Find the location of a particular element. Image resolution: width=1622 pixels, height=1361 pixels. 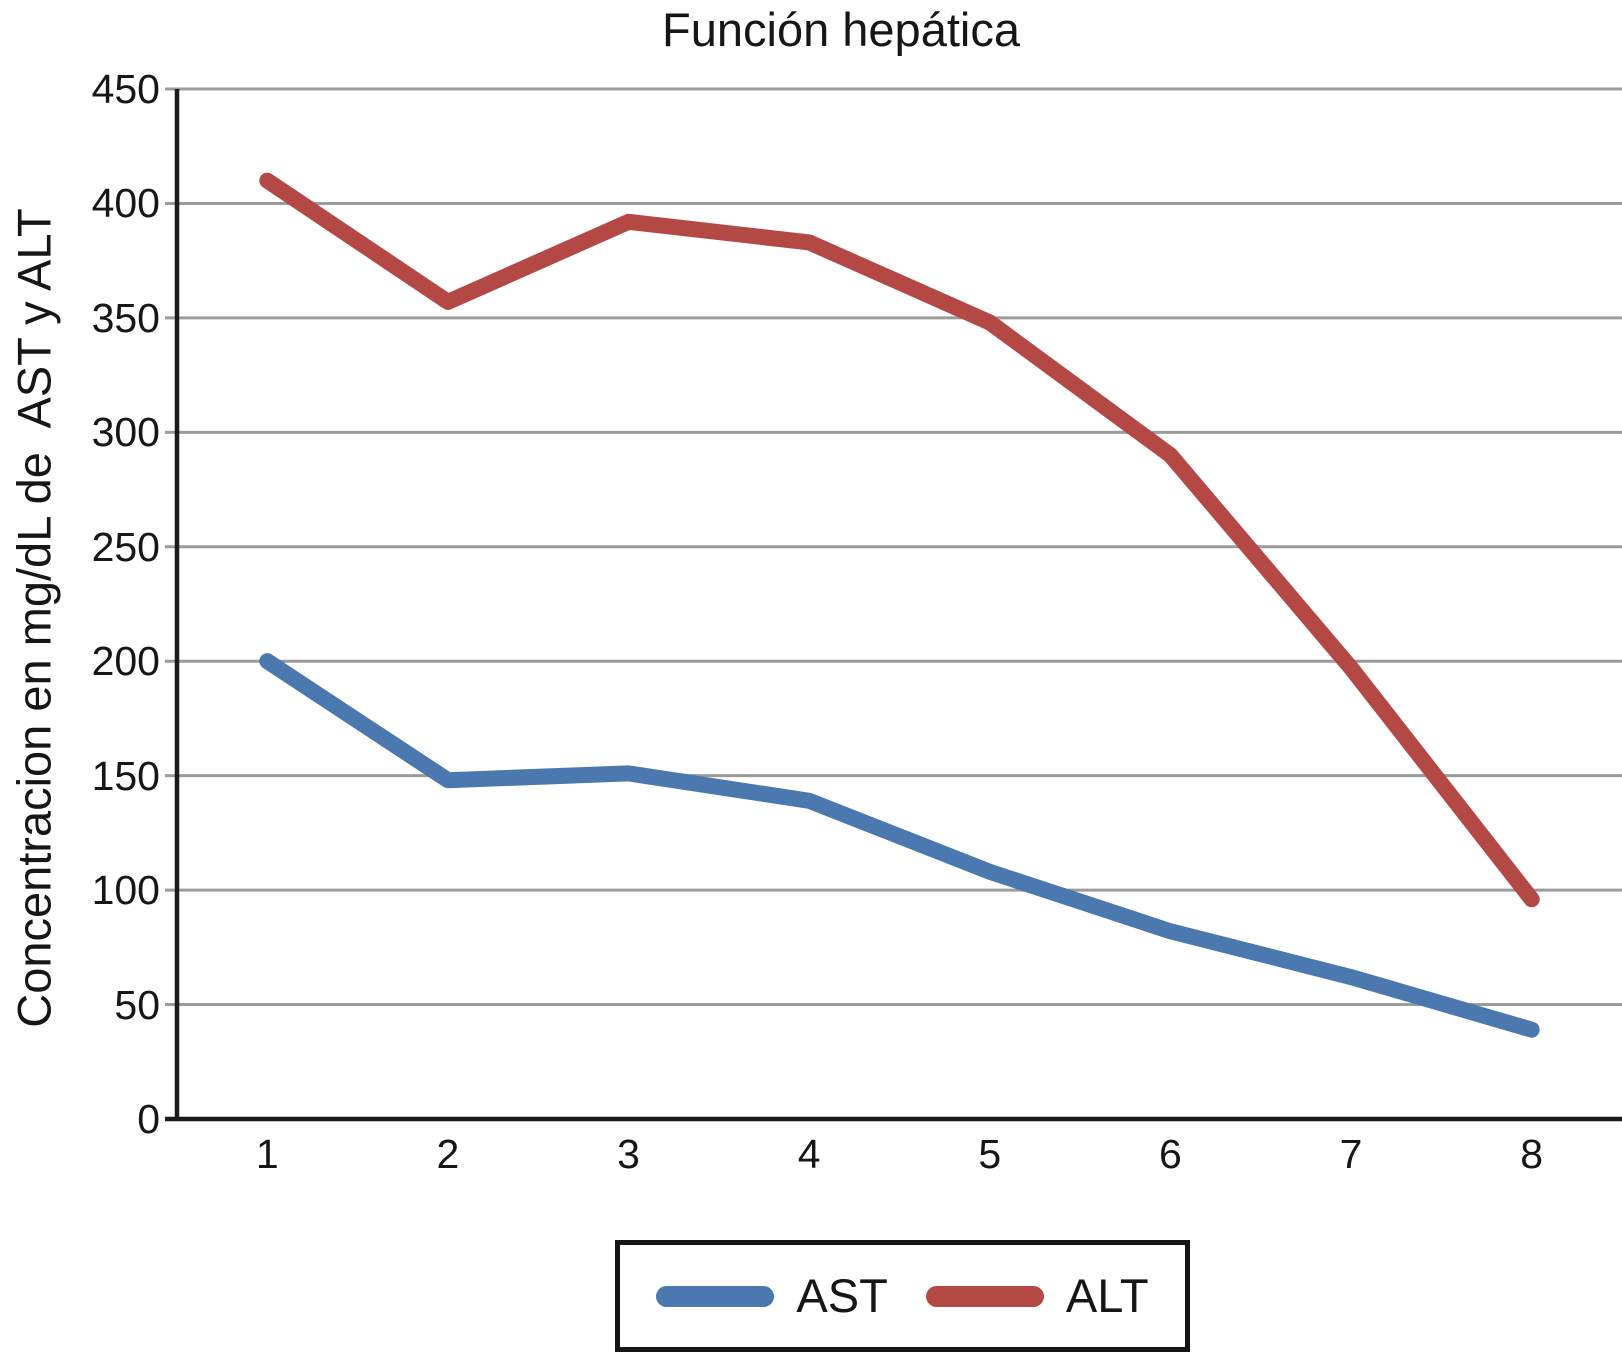

y-tick-label: 450 is located at coordinates (125, 89).